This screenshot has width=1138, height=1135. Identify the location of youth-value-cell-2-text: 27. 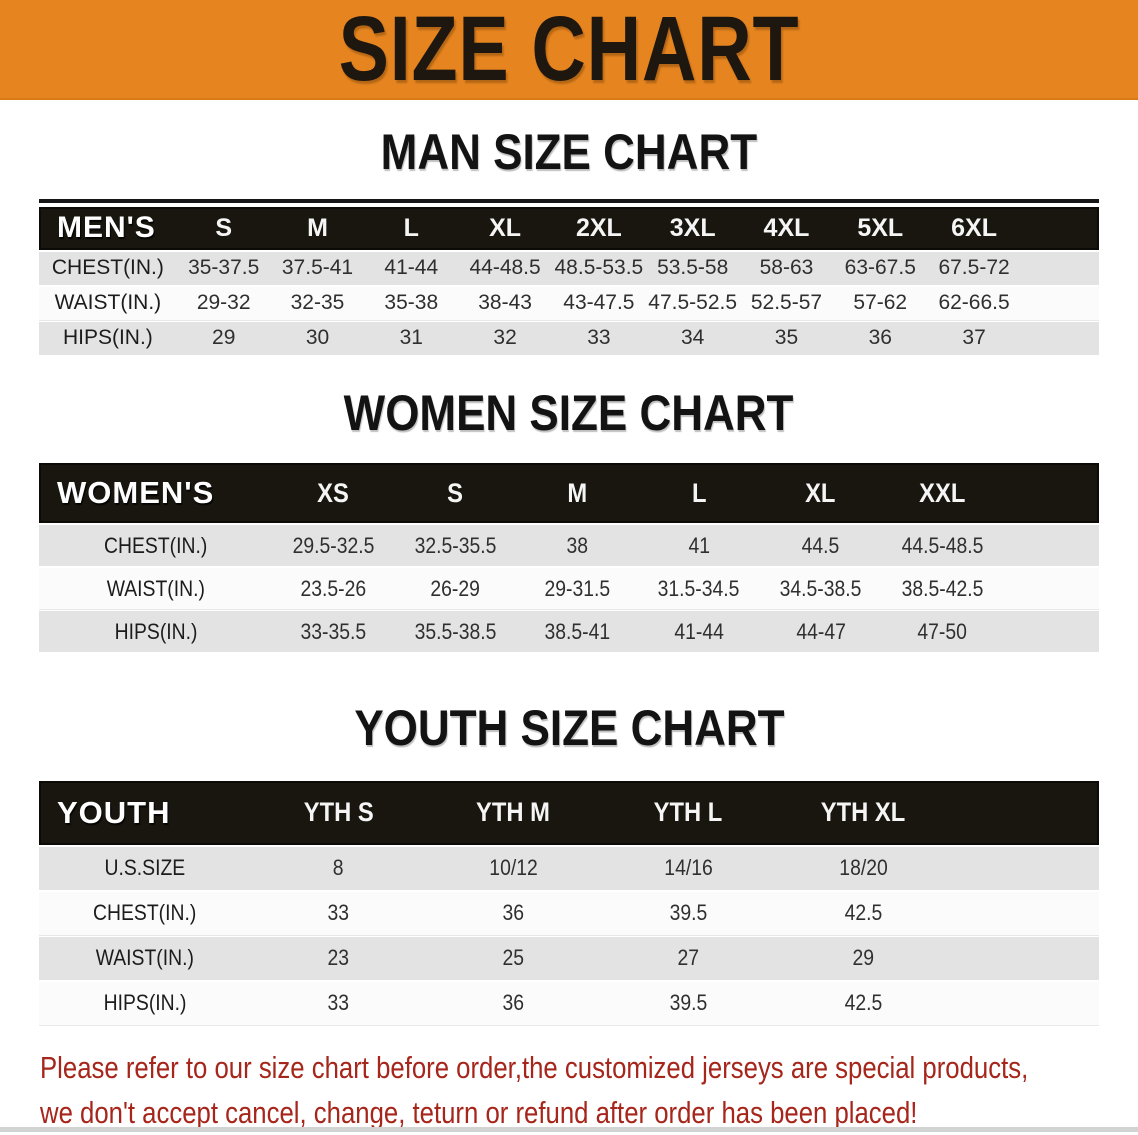
(688, 957).